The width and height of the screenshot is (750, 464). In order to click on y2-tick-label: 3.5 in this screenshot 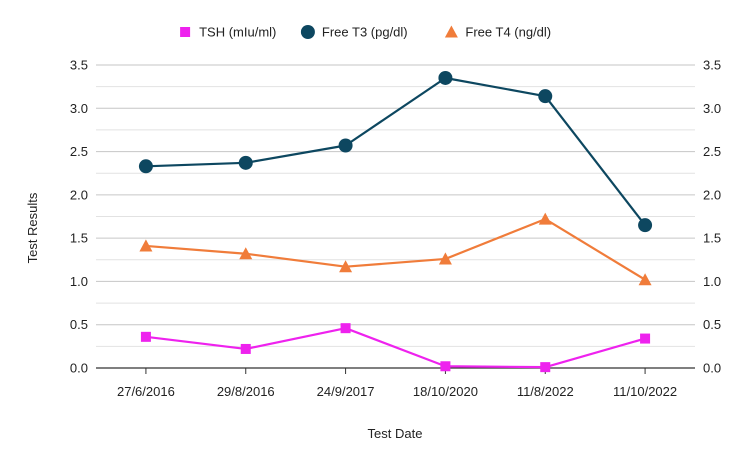, I will do `click(712, 65)`.